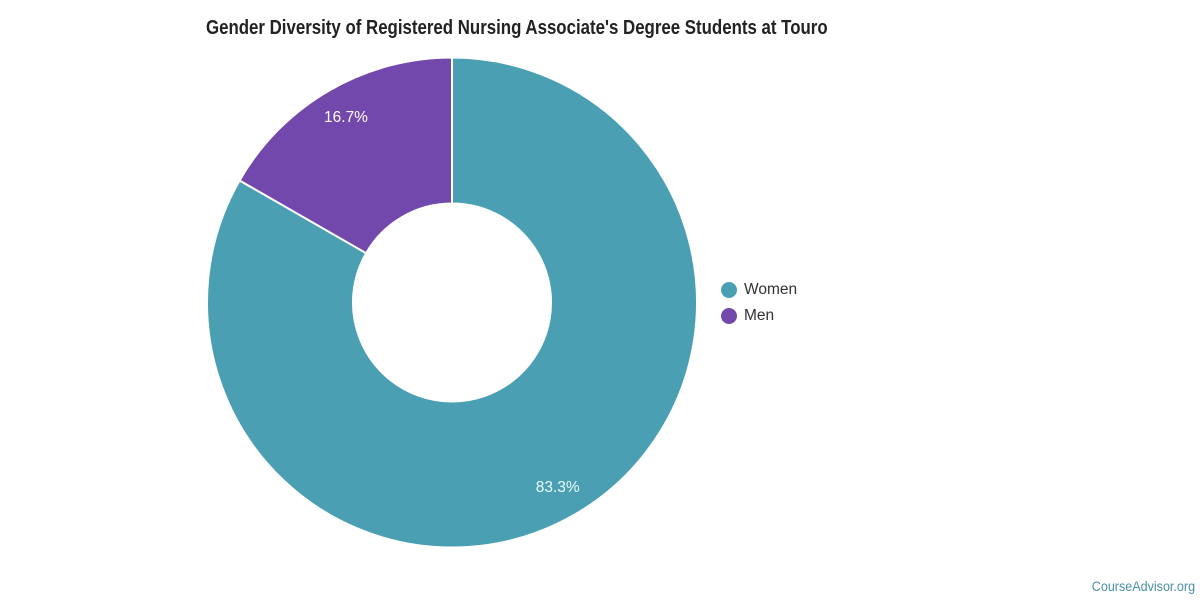  Describe the element at coordinates (346, 117) in the screenshot. I see `svg-text: 16.7%` at that location.